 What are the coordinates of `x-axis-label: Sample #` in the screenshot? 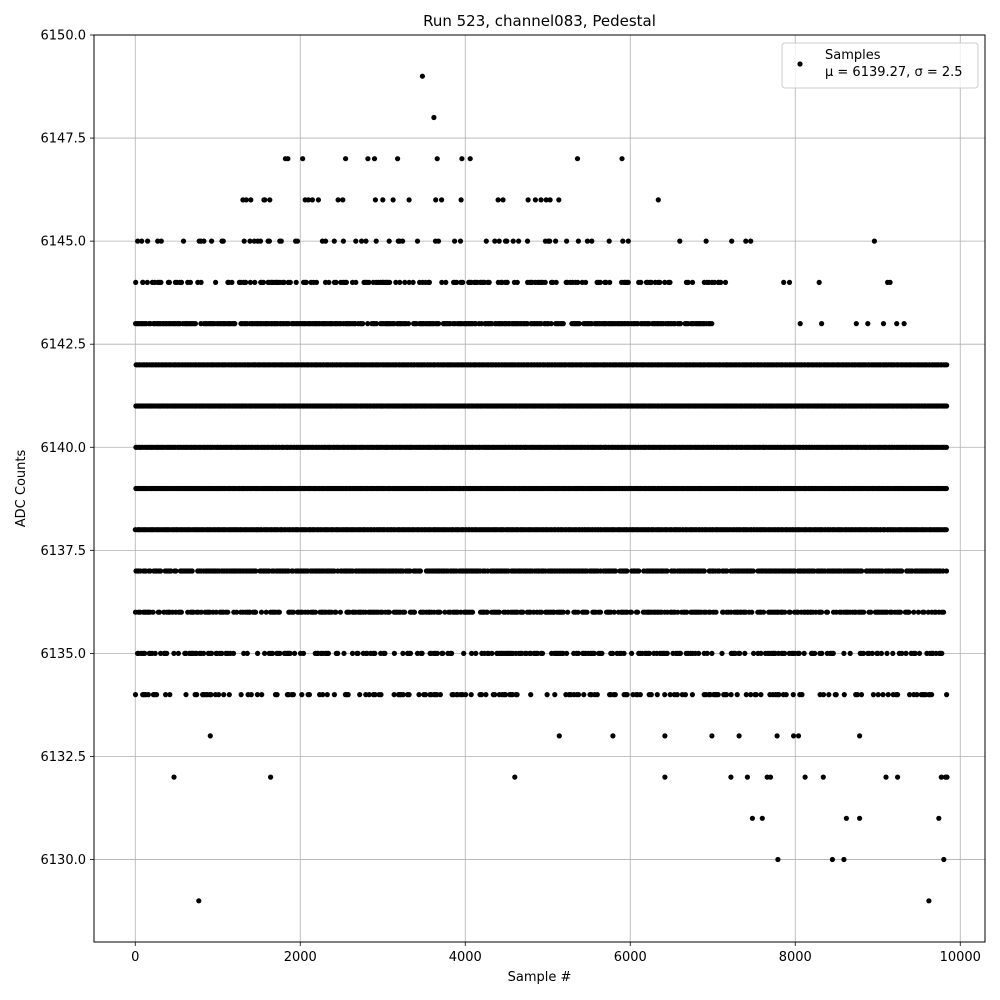 It's located at (540, 977).